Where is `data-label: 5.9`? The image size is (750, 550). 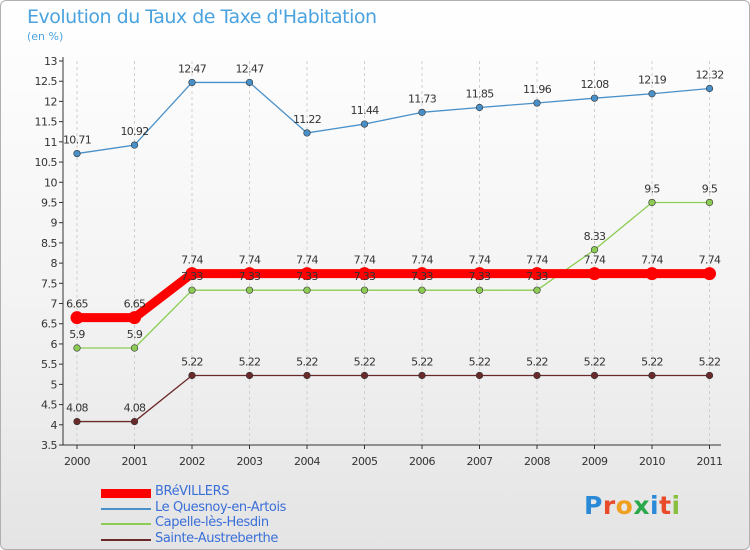
data-label: 5.9 is located at coordinates (77, 334).